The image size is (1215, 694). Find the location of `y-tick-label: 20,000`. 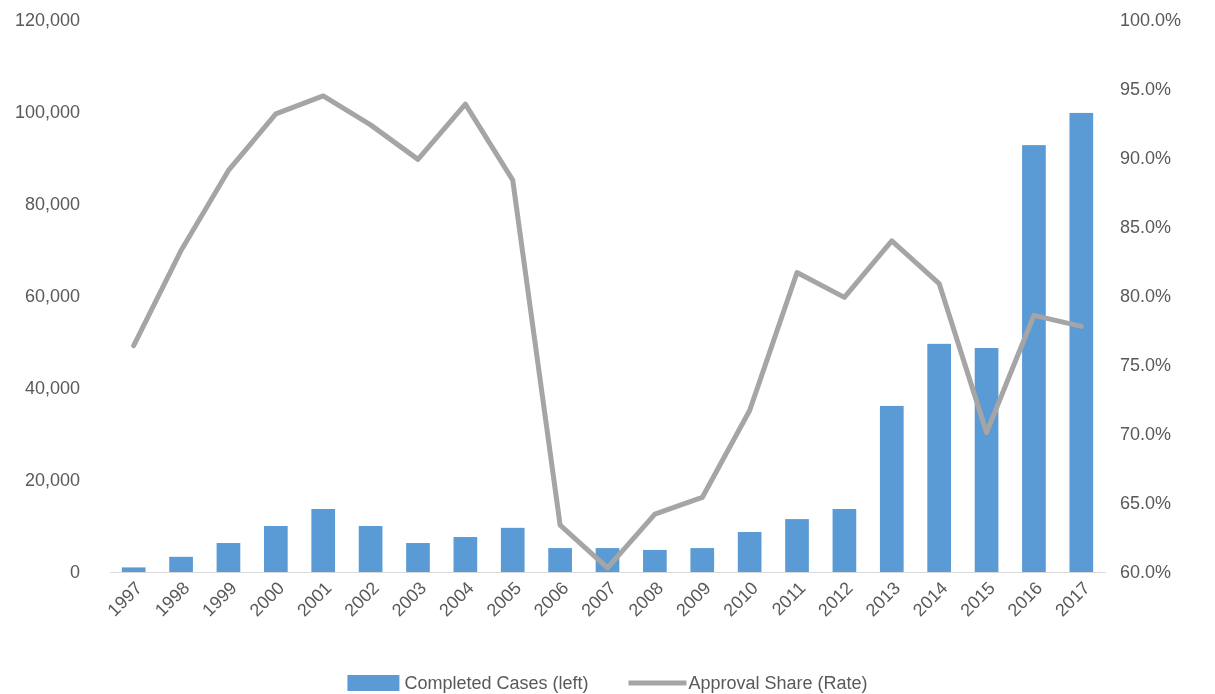

y-tick-label: 20,000 is located at coordinates (52, 480).